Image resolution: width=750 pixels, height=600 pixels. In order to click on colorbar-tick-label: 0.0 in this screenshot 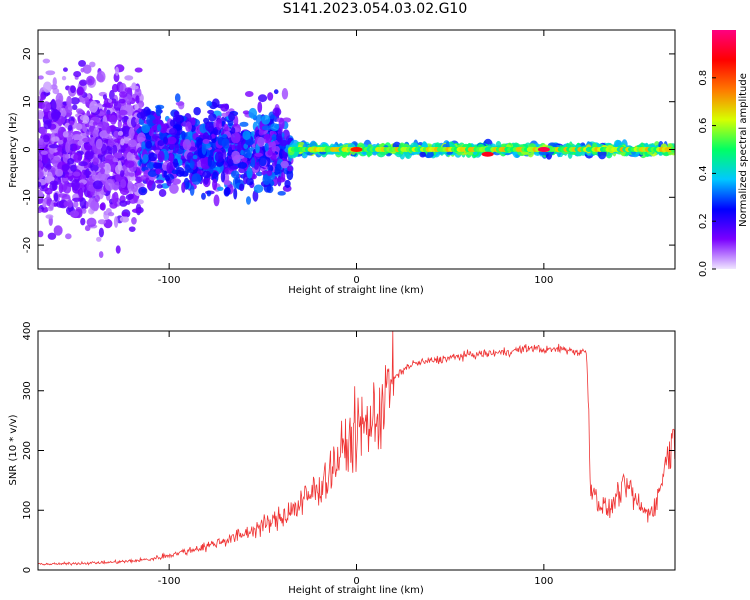, I will do `click(703, 269)`.